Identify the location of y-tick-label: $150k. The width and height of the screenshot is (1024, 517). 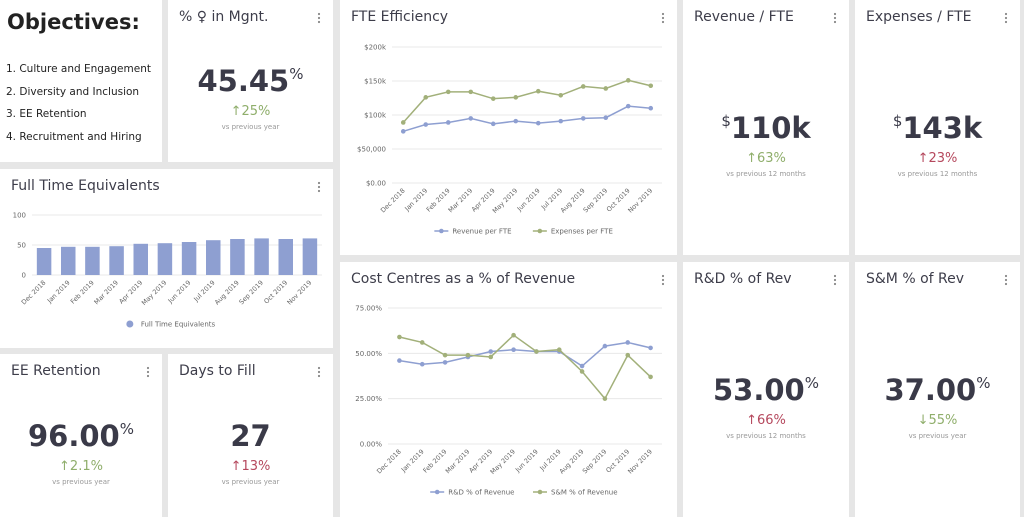
(375, 82).